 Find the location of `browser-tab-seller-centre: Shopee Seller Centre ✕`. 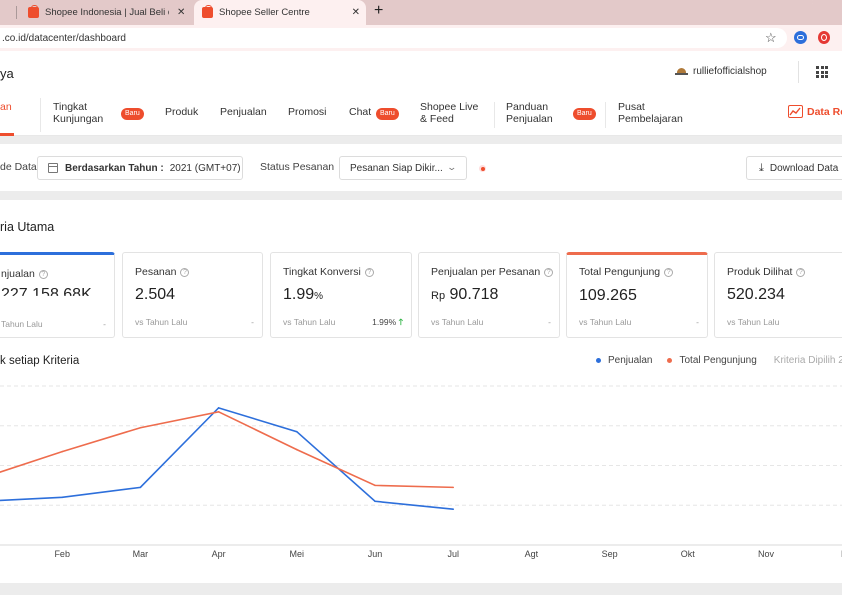

browser-tab-seller-centre: Shopee Seller Centre ✕ is located at coordinates (280, 12).